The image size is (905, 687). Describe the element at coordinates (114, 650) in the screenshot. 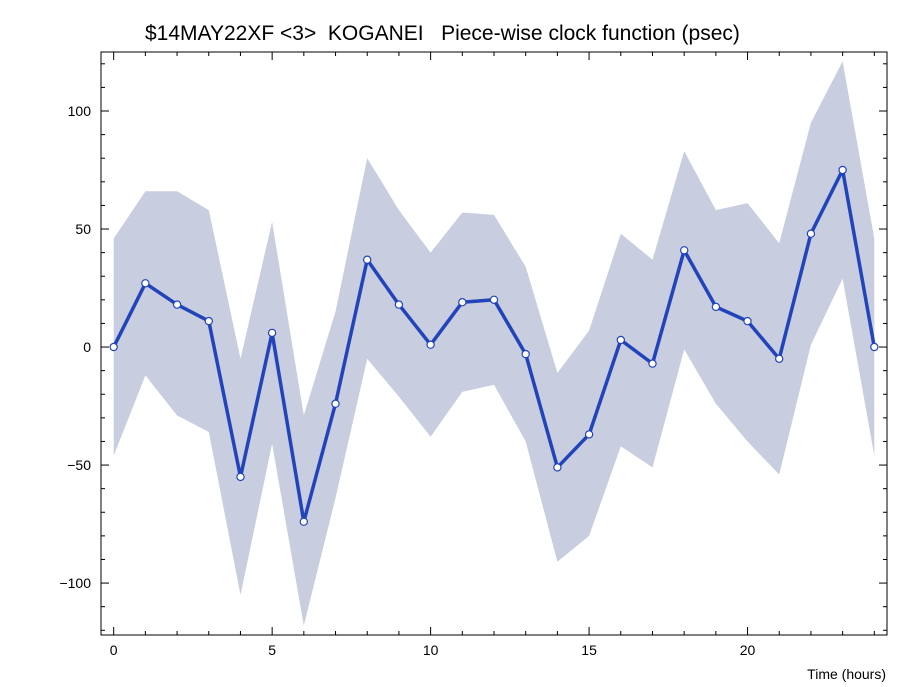

I see `x-tick-label: 0` at that location.